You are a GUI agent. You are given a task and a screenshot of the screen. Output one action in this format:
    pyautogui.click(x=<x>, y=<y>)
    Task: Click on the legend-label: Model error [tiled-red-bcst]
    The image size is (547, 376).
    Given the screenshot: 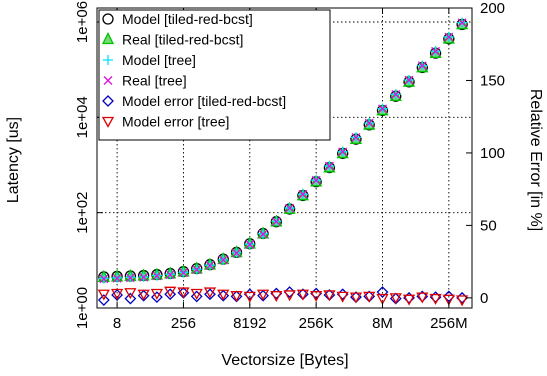 What is the action you would take?
    pyautogui.click(x=204, y=101)
    